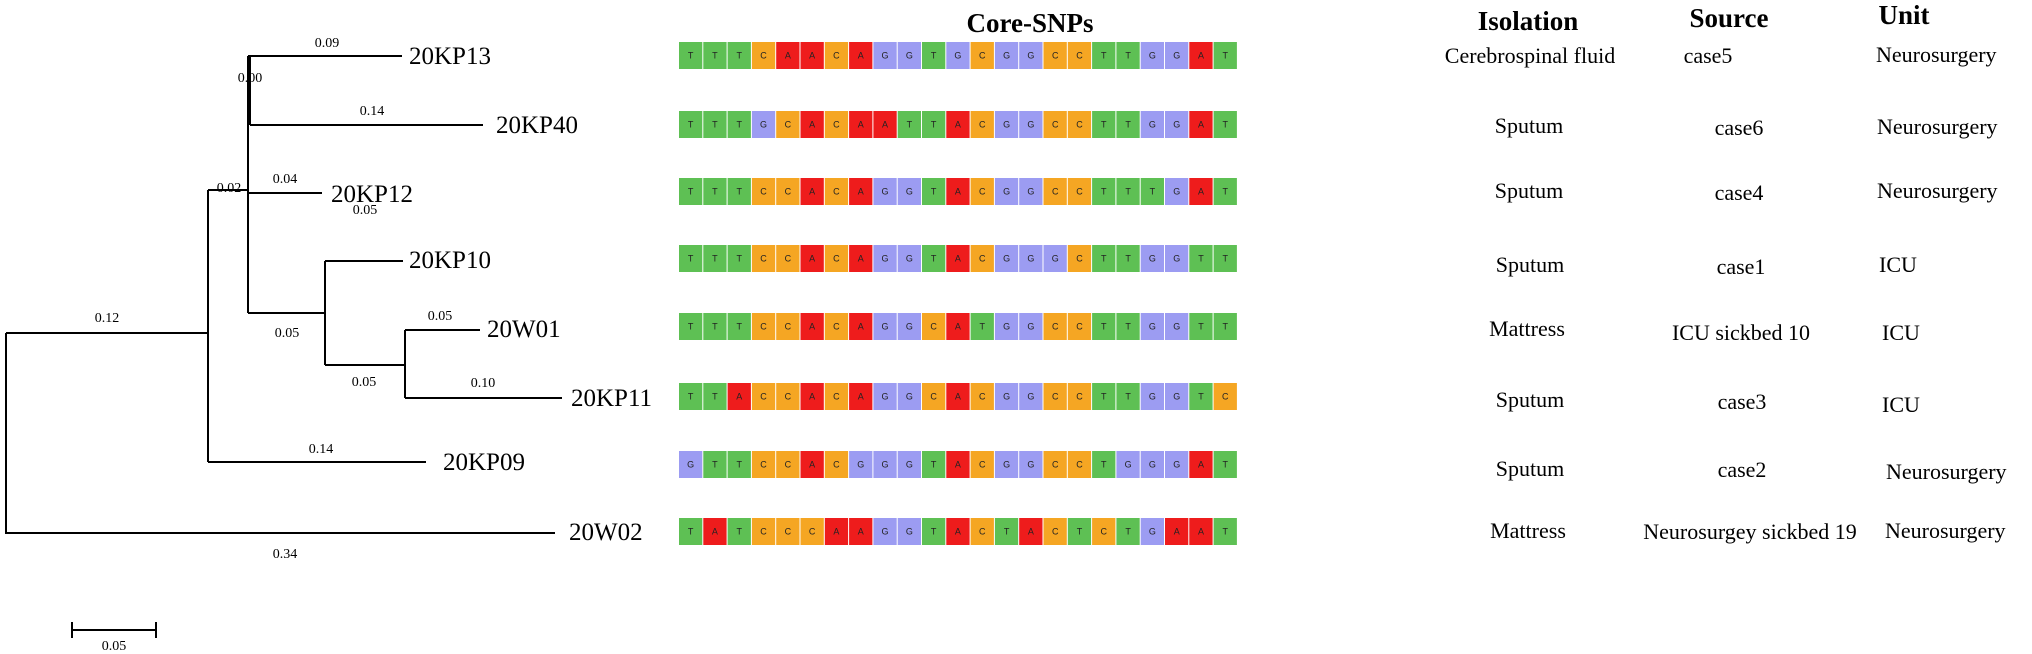  What do you see at coordinates (1528, 530) in the screenshot?
I see `isolation-cell: Mattress` at bounding box center [1528, 530].